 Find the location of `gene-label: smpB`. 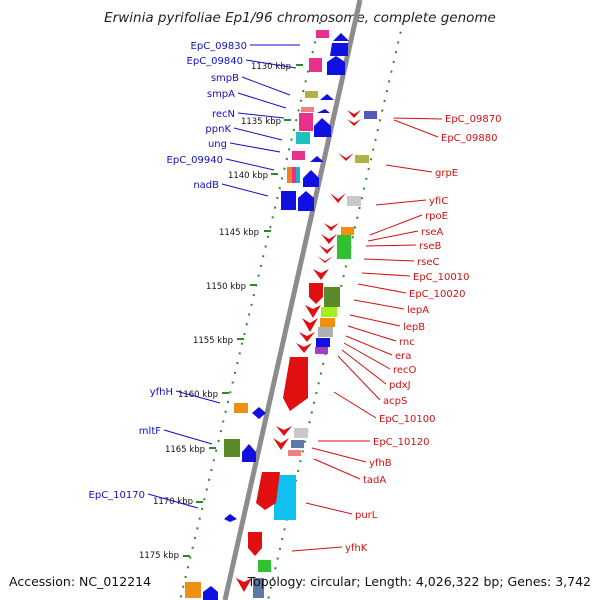

gene-label: smpB is located at coordinates (225, 78).